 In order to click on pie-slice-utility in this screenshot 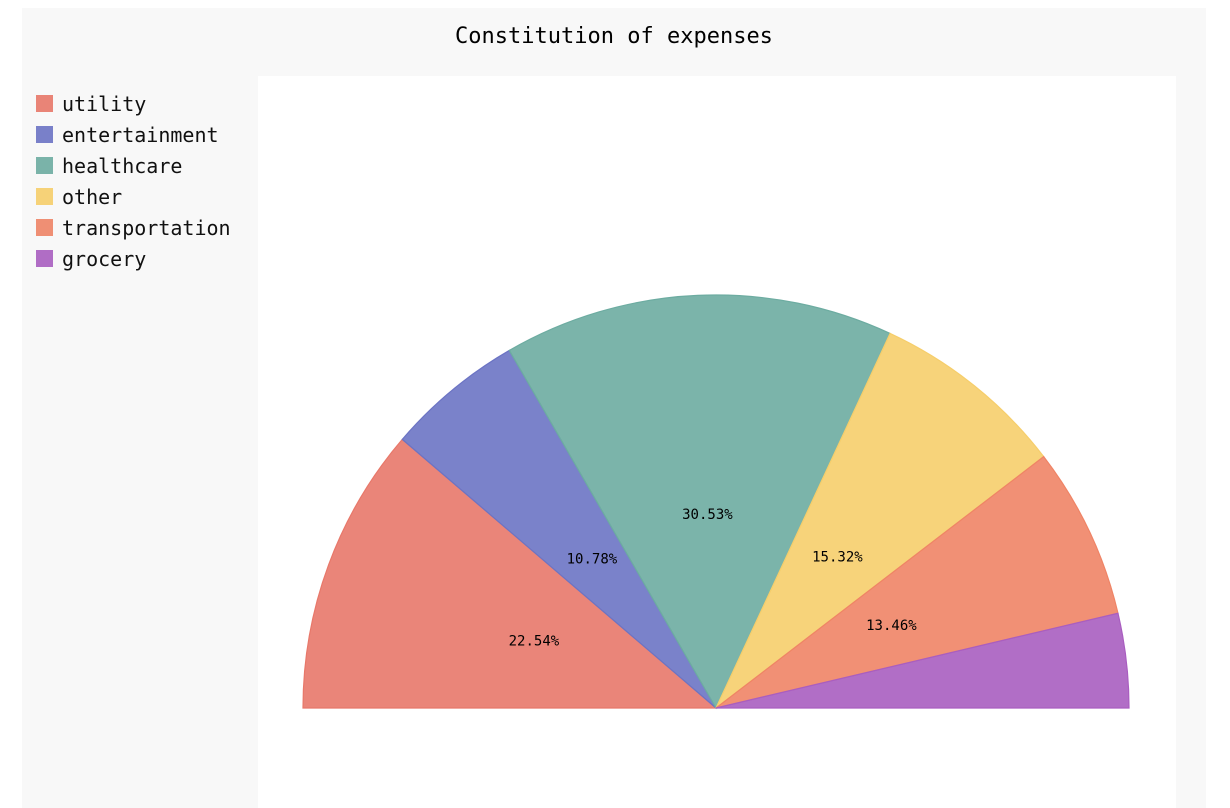, I will do `click(510, 573)`.